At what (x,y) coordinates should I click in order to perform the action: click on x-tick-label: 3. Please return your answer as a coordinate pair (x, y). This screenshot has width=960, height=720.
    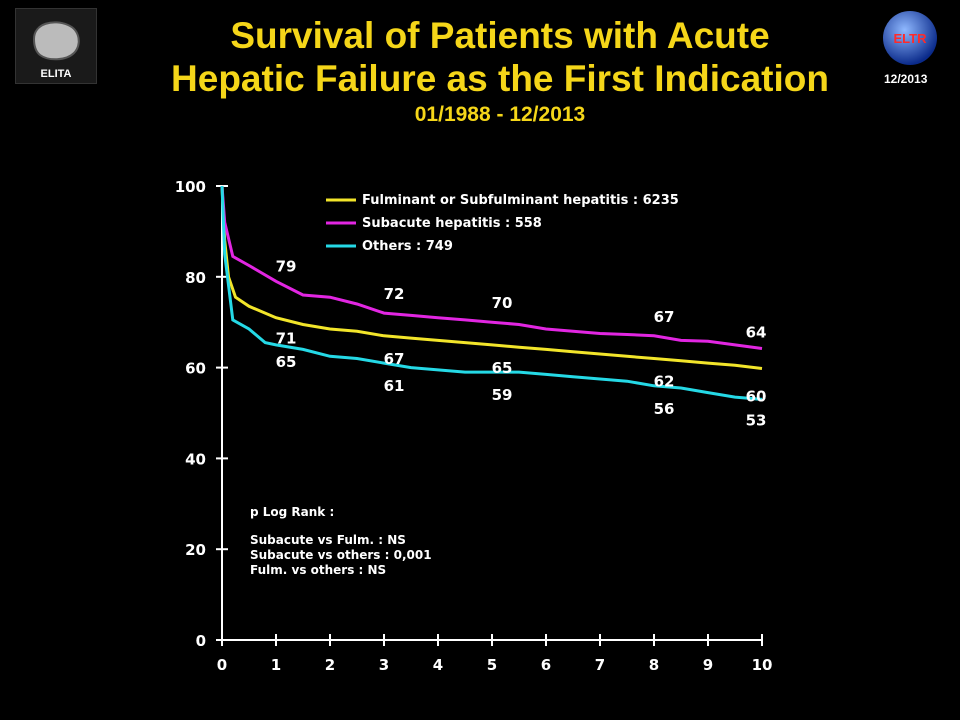
    Looking at the image, I should click on (384, 665).